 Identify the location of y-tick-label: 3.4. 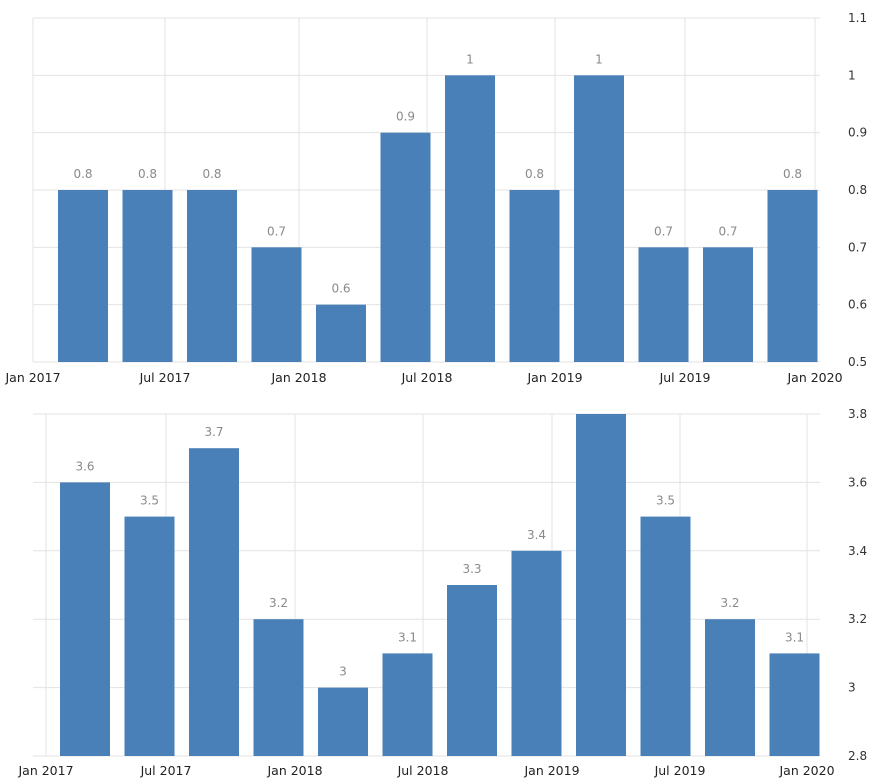
(857, 551).